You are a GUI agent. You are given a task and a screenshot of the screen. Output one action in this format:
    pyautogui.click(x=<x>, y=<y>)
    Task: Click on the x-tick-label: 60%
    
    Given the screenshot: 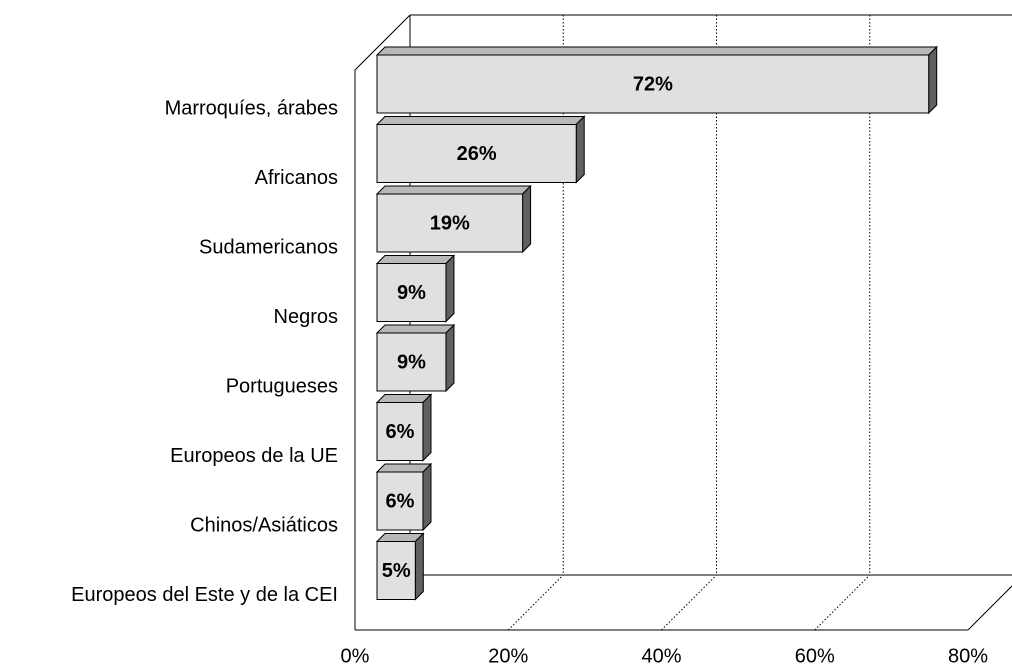 What is the action you would take?
    pyautogui.click(x=815, y=656)
    